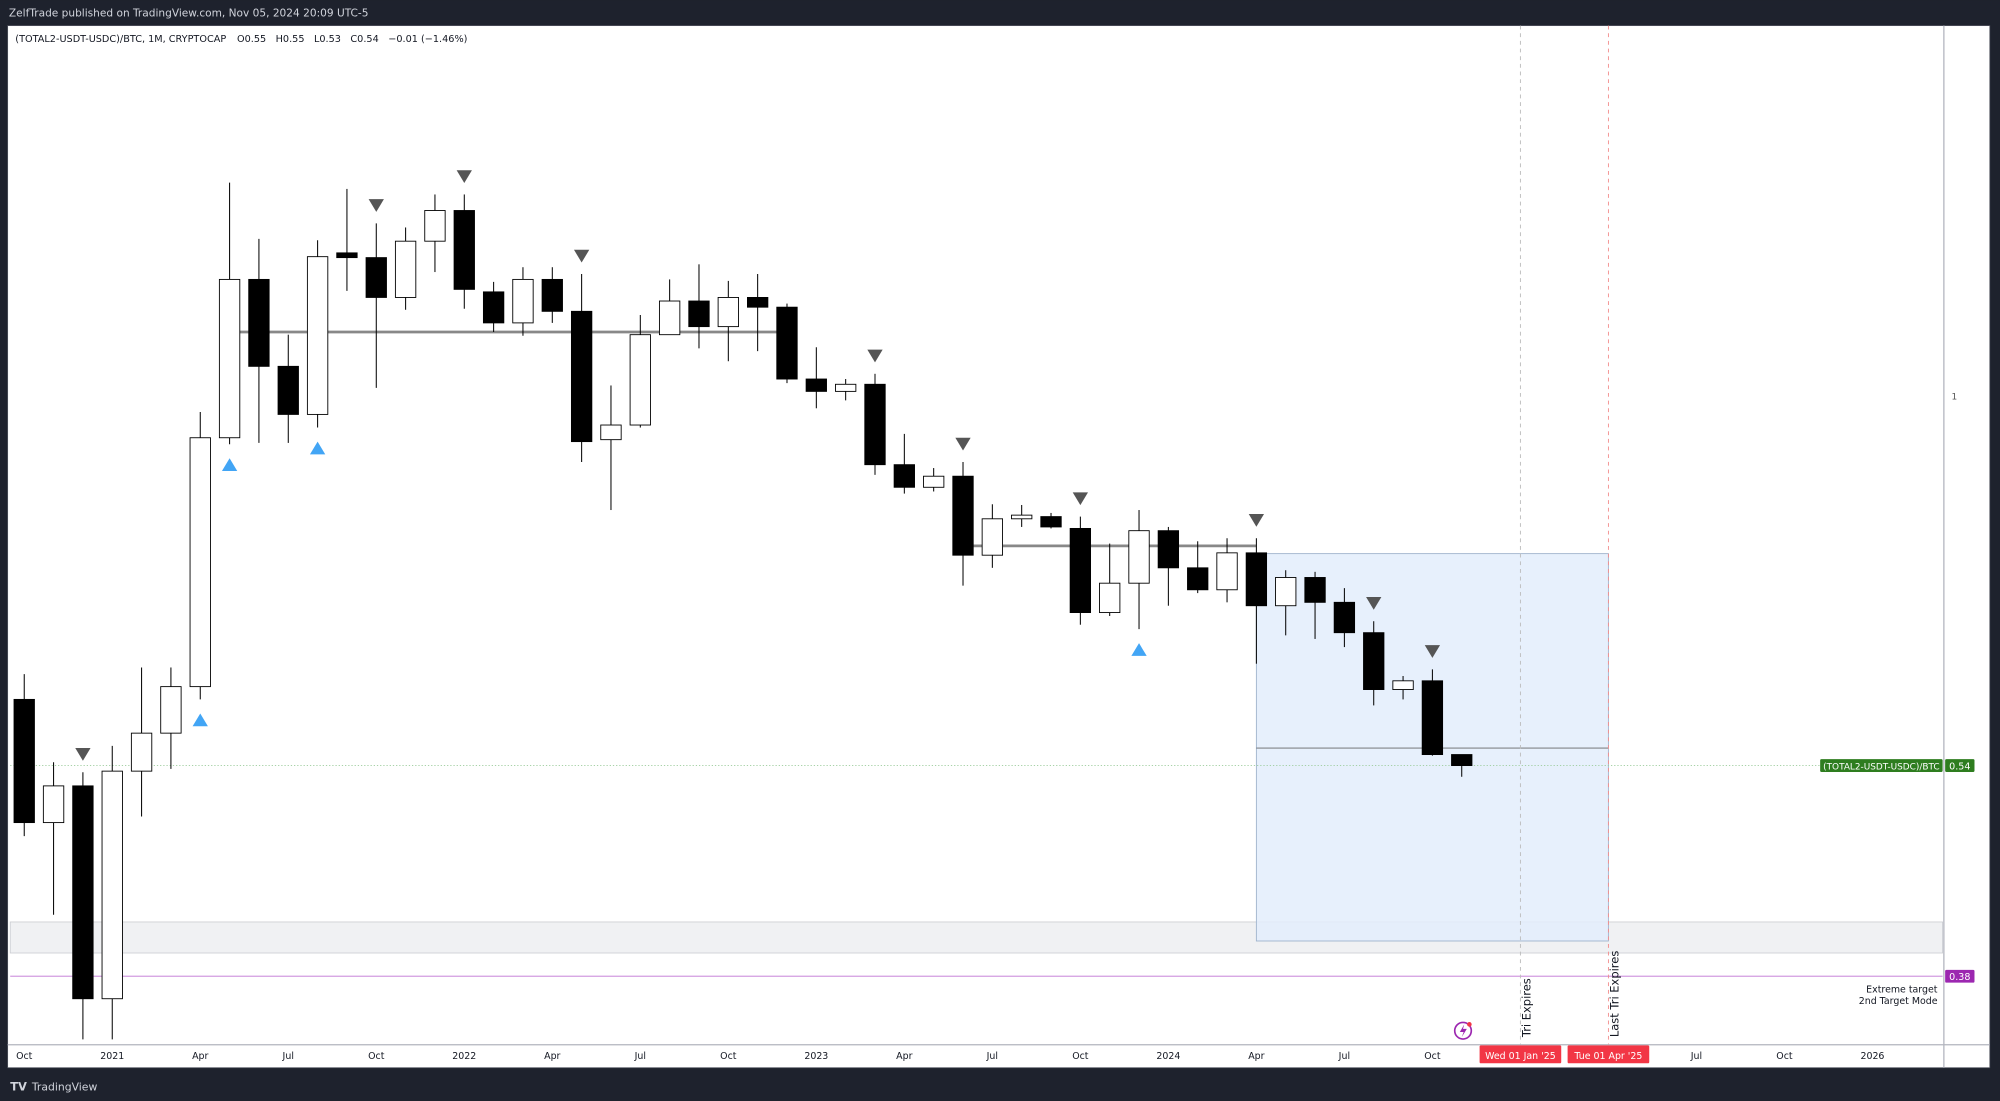 The image size is (2000, 1101). What do you see at coordinates (976, 937) in the screenshot?
I see `gray-target-zone` at bounding box center [976, 937].